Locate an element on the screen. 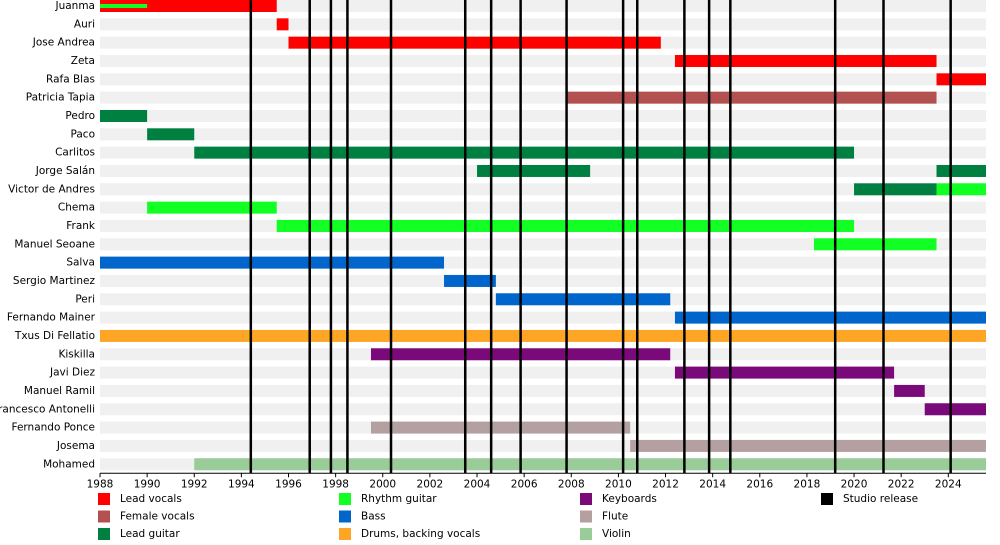  x-tick-label: 1998 is located at coordinates (335, 484).